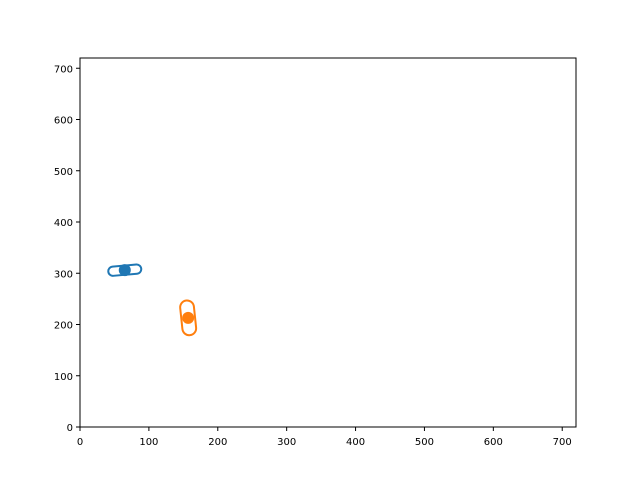  Describe the element at coordinates (63, 326) in the screenshot. I see `y-tick-label: 200` at that location.